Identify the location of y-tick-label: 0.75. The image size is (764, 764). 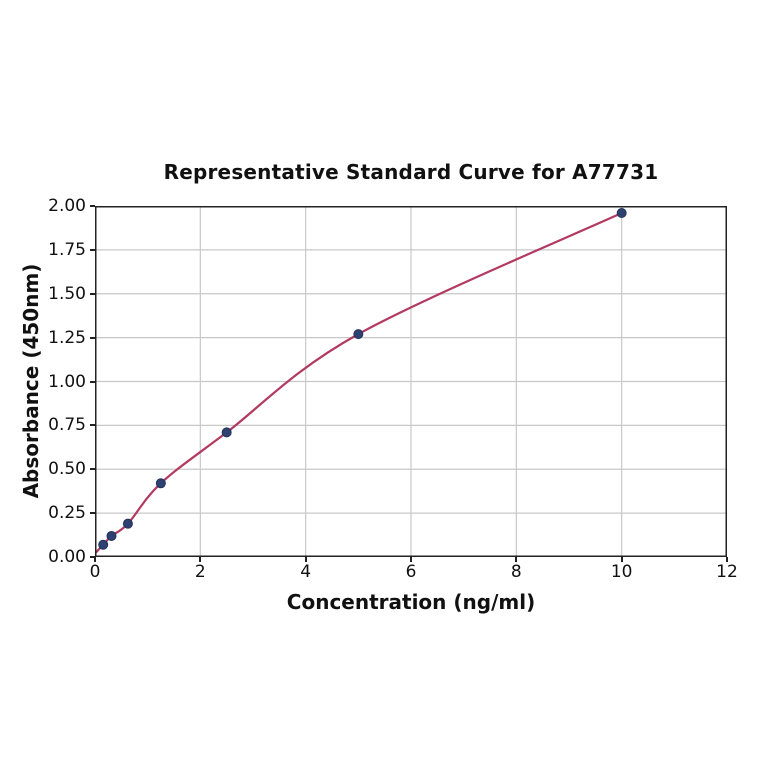
(67, 425).